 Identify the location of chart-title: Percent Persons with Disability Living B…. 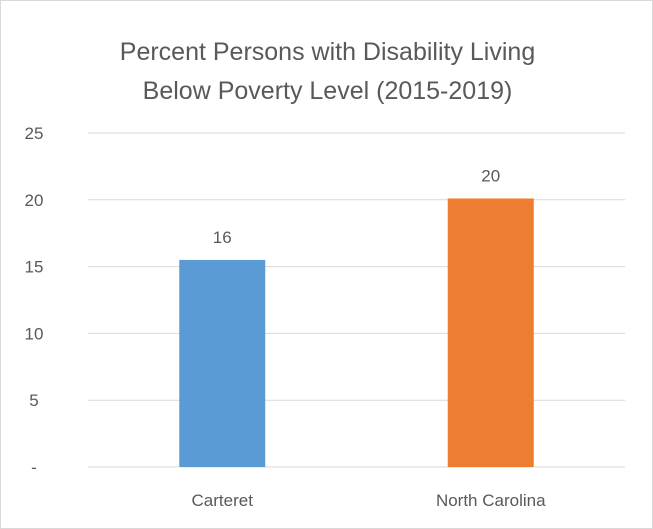
(327, 72).